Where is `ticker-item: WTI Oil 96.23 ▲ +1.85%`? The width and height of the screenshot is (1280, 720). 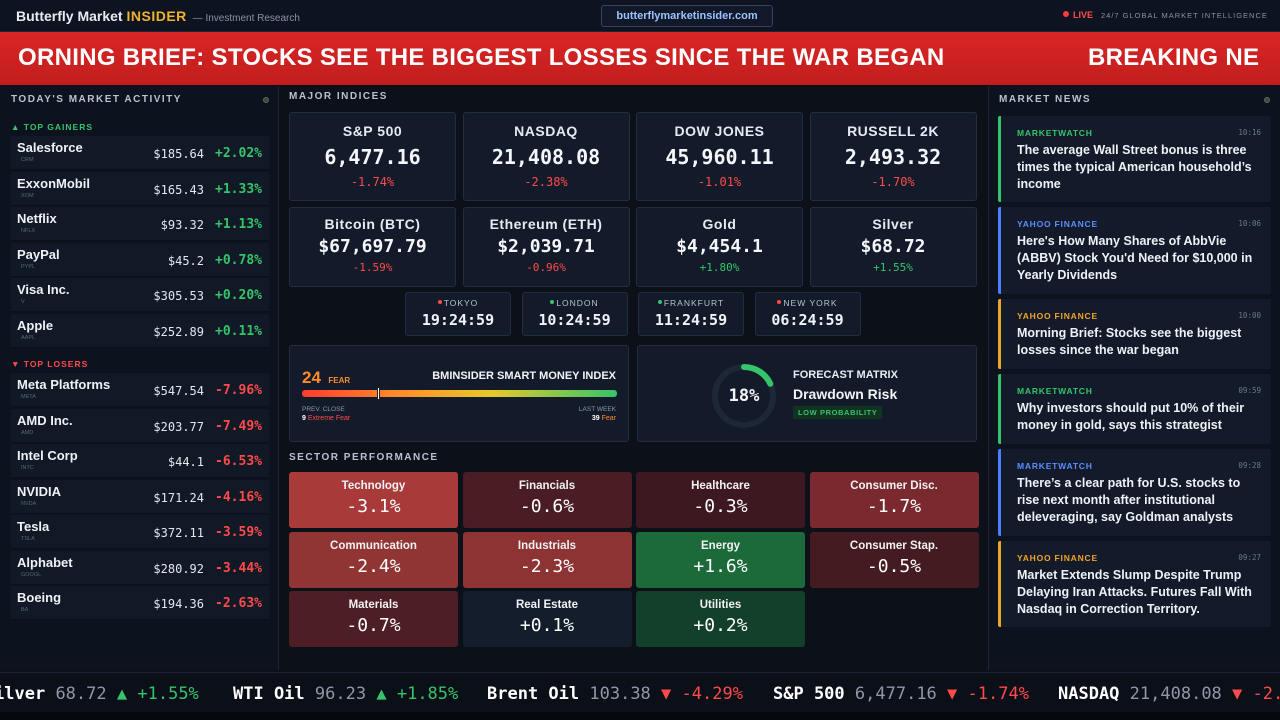 ticker-item: WTI Oil 96.23 ▲ +1.85% is located at coordinates (345, 694).